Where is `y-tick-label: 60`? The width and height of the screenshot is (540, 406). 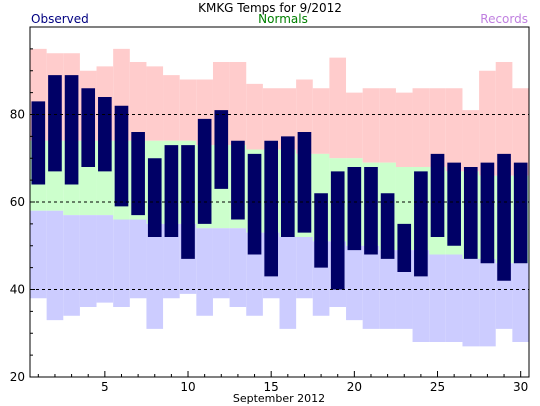 y-tick-label: 60 is located at coordinates (17, 202).